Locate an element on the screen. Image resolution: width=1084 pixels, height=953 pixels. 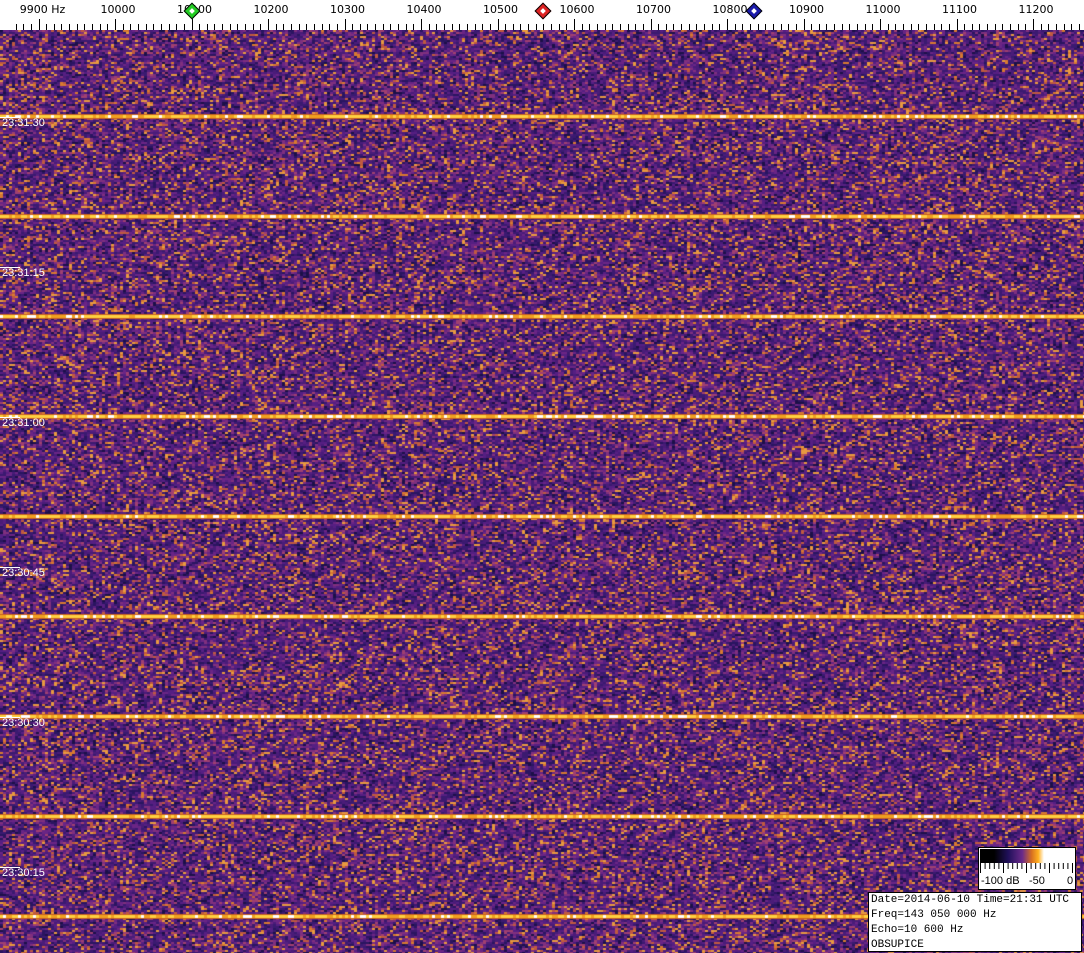
frequency-tick-label: 10000 is located at coordinates (118, 9).